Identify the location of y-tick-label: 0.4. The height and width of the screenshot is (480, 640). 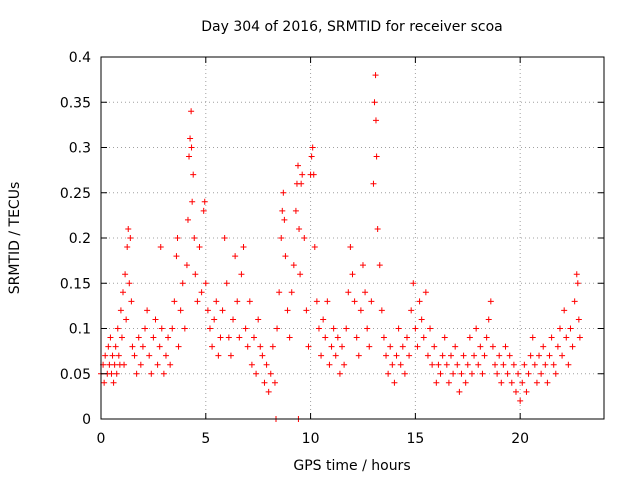
(80, 58).